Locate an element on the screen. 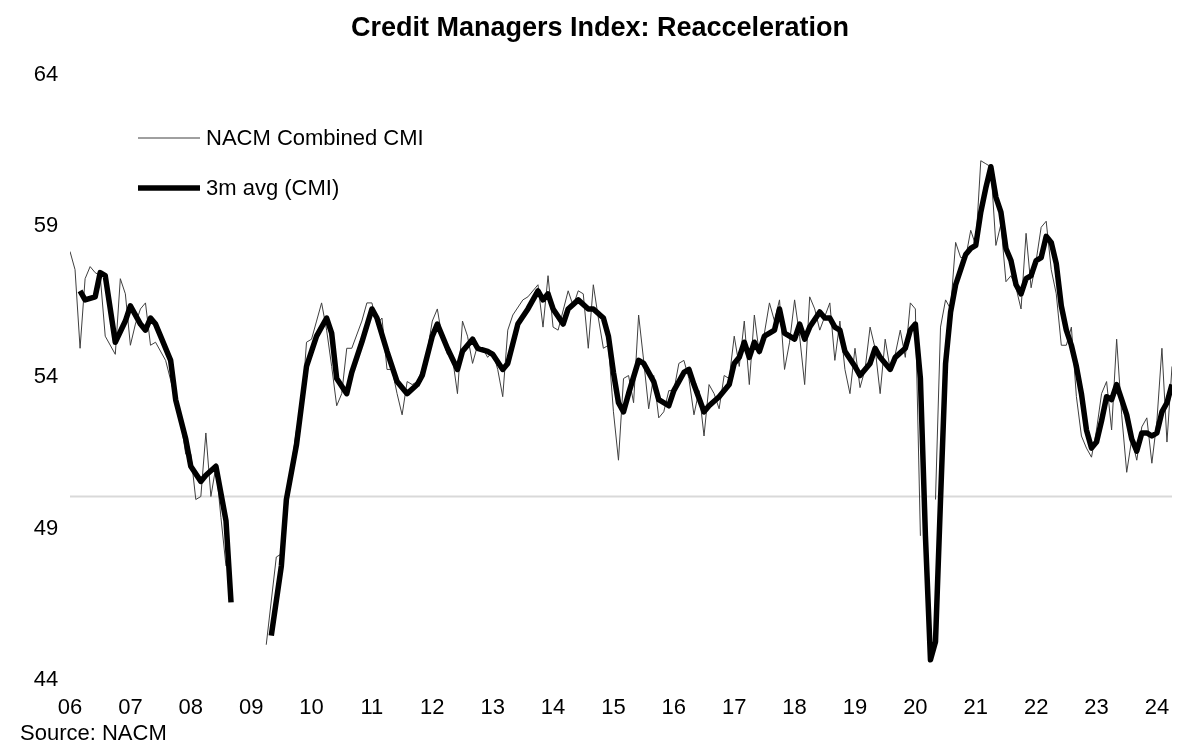 The image size is (1200, 756). x-tick-label: 11 is located at coordinates (372, 706).